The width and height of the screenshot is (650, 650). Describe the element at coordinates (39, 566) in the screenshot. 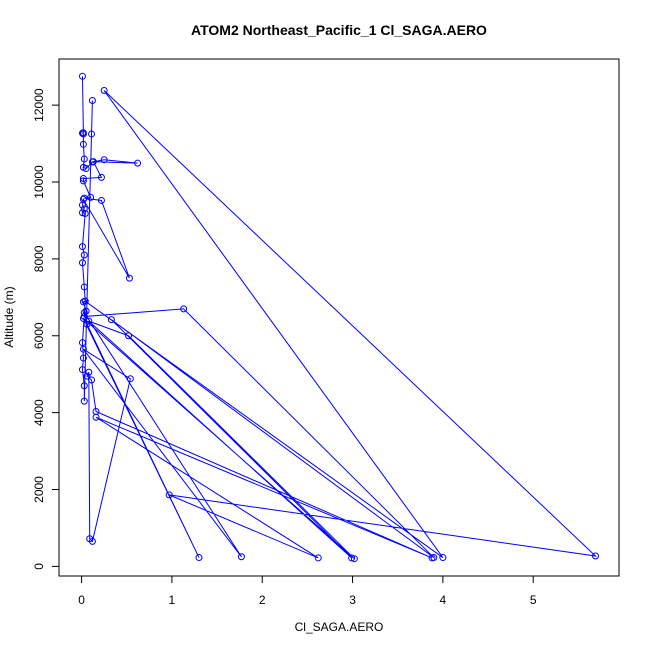

I see `y-tick-label: 0` at that location.